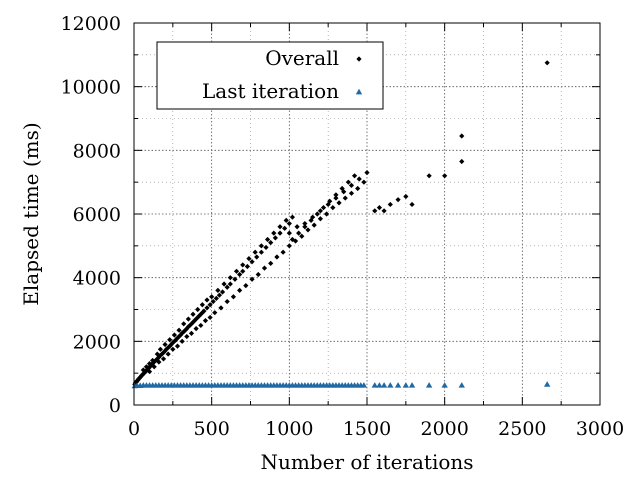  What do you see at coordinates (444, 429) in the screenshot?
I see `x-tick-label: 2000` at bounding box center [444, 429].